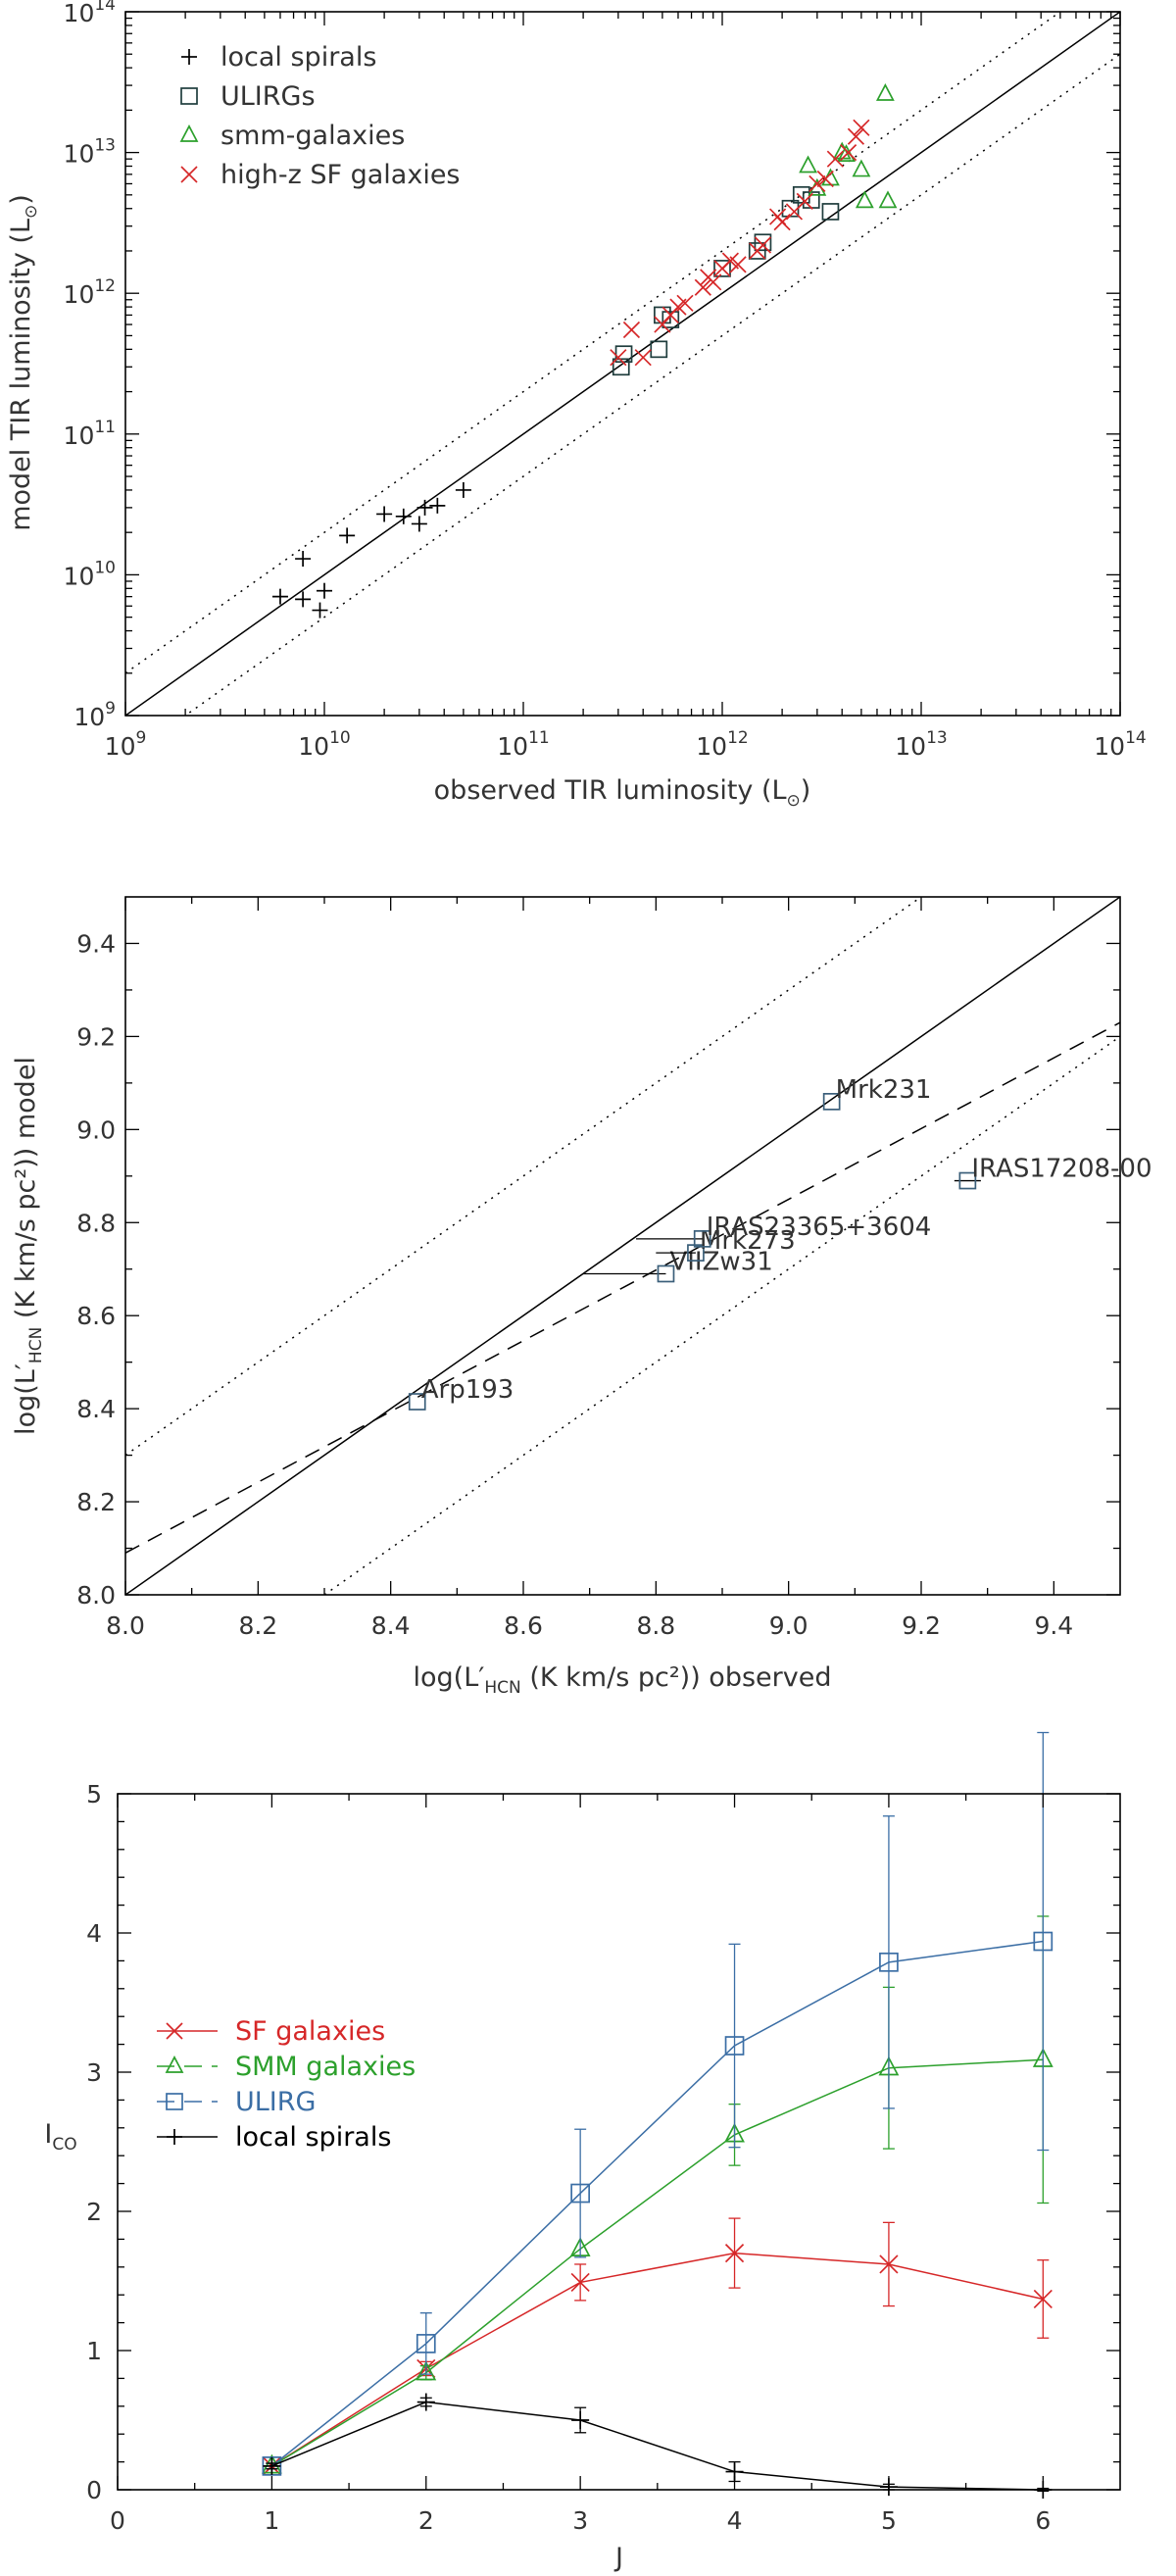 The width and height of the screenshot is (1176, 2576). Describe the element at coordinates (324, 744) in the screenshot. I see `x-tick-label: 1010` at that location.